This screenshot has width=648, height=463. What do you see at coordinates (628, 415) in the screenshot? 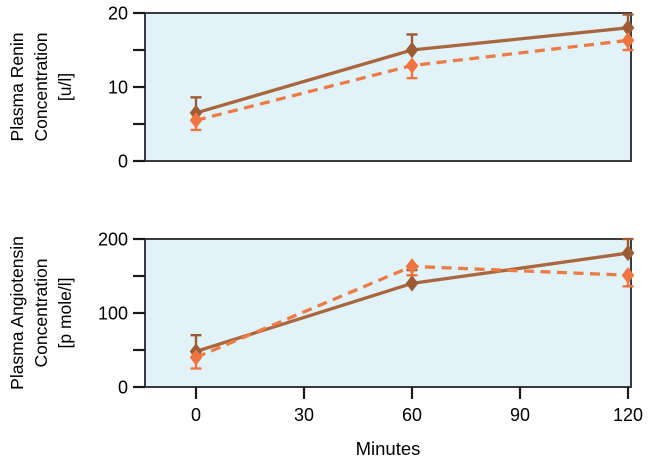
I see `x-tick-label: 120` at bounding box center [628, 415].